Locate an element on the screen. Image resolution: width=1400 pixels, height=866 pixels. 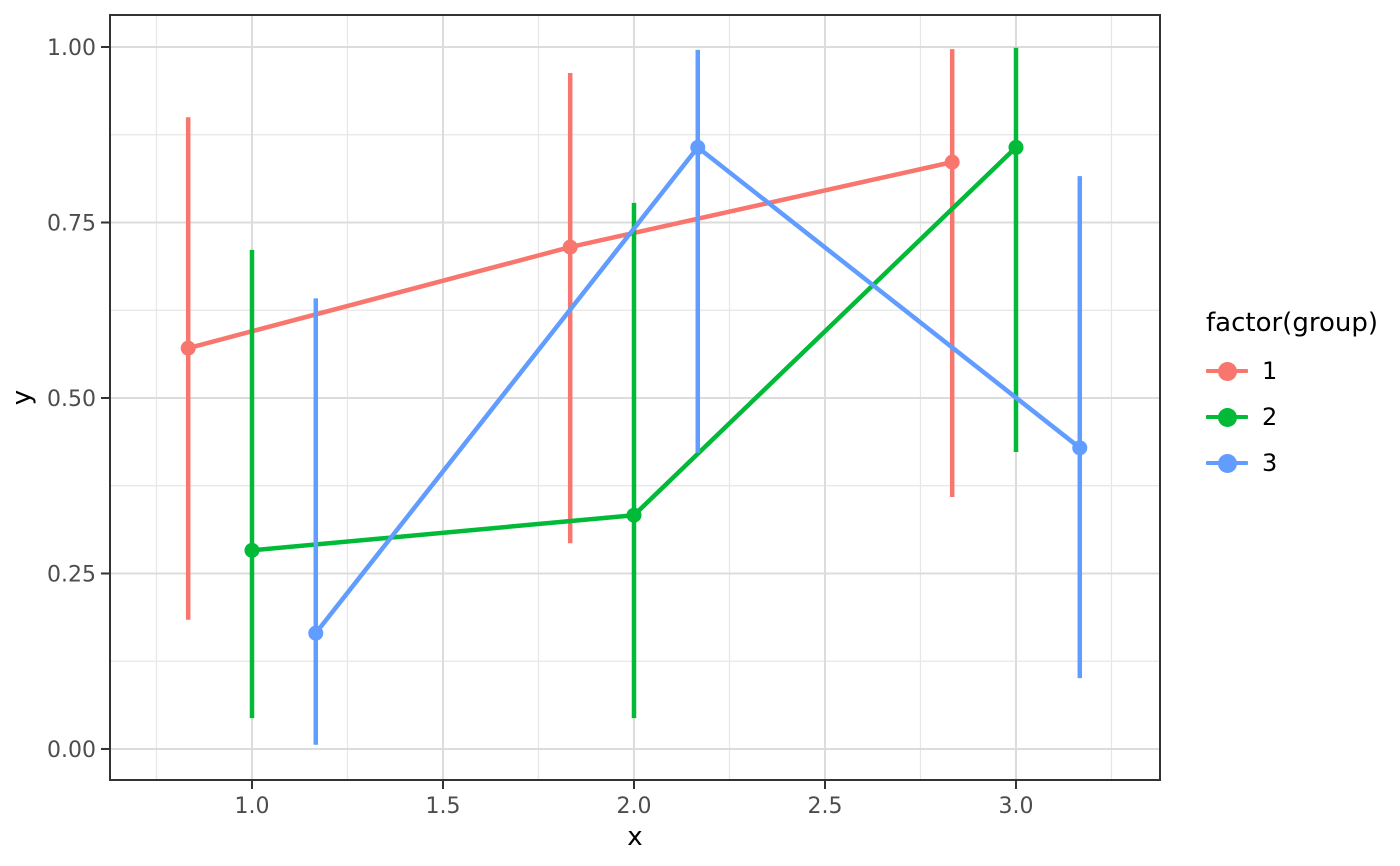
legend-entry-group-3: 3 is located at coordinates (1292, 463).